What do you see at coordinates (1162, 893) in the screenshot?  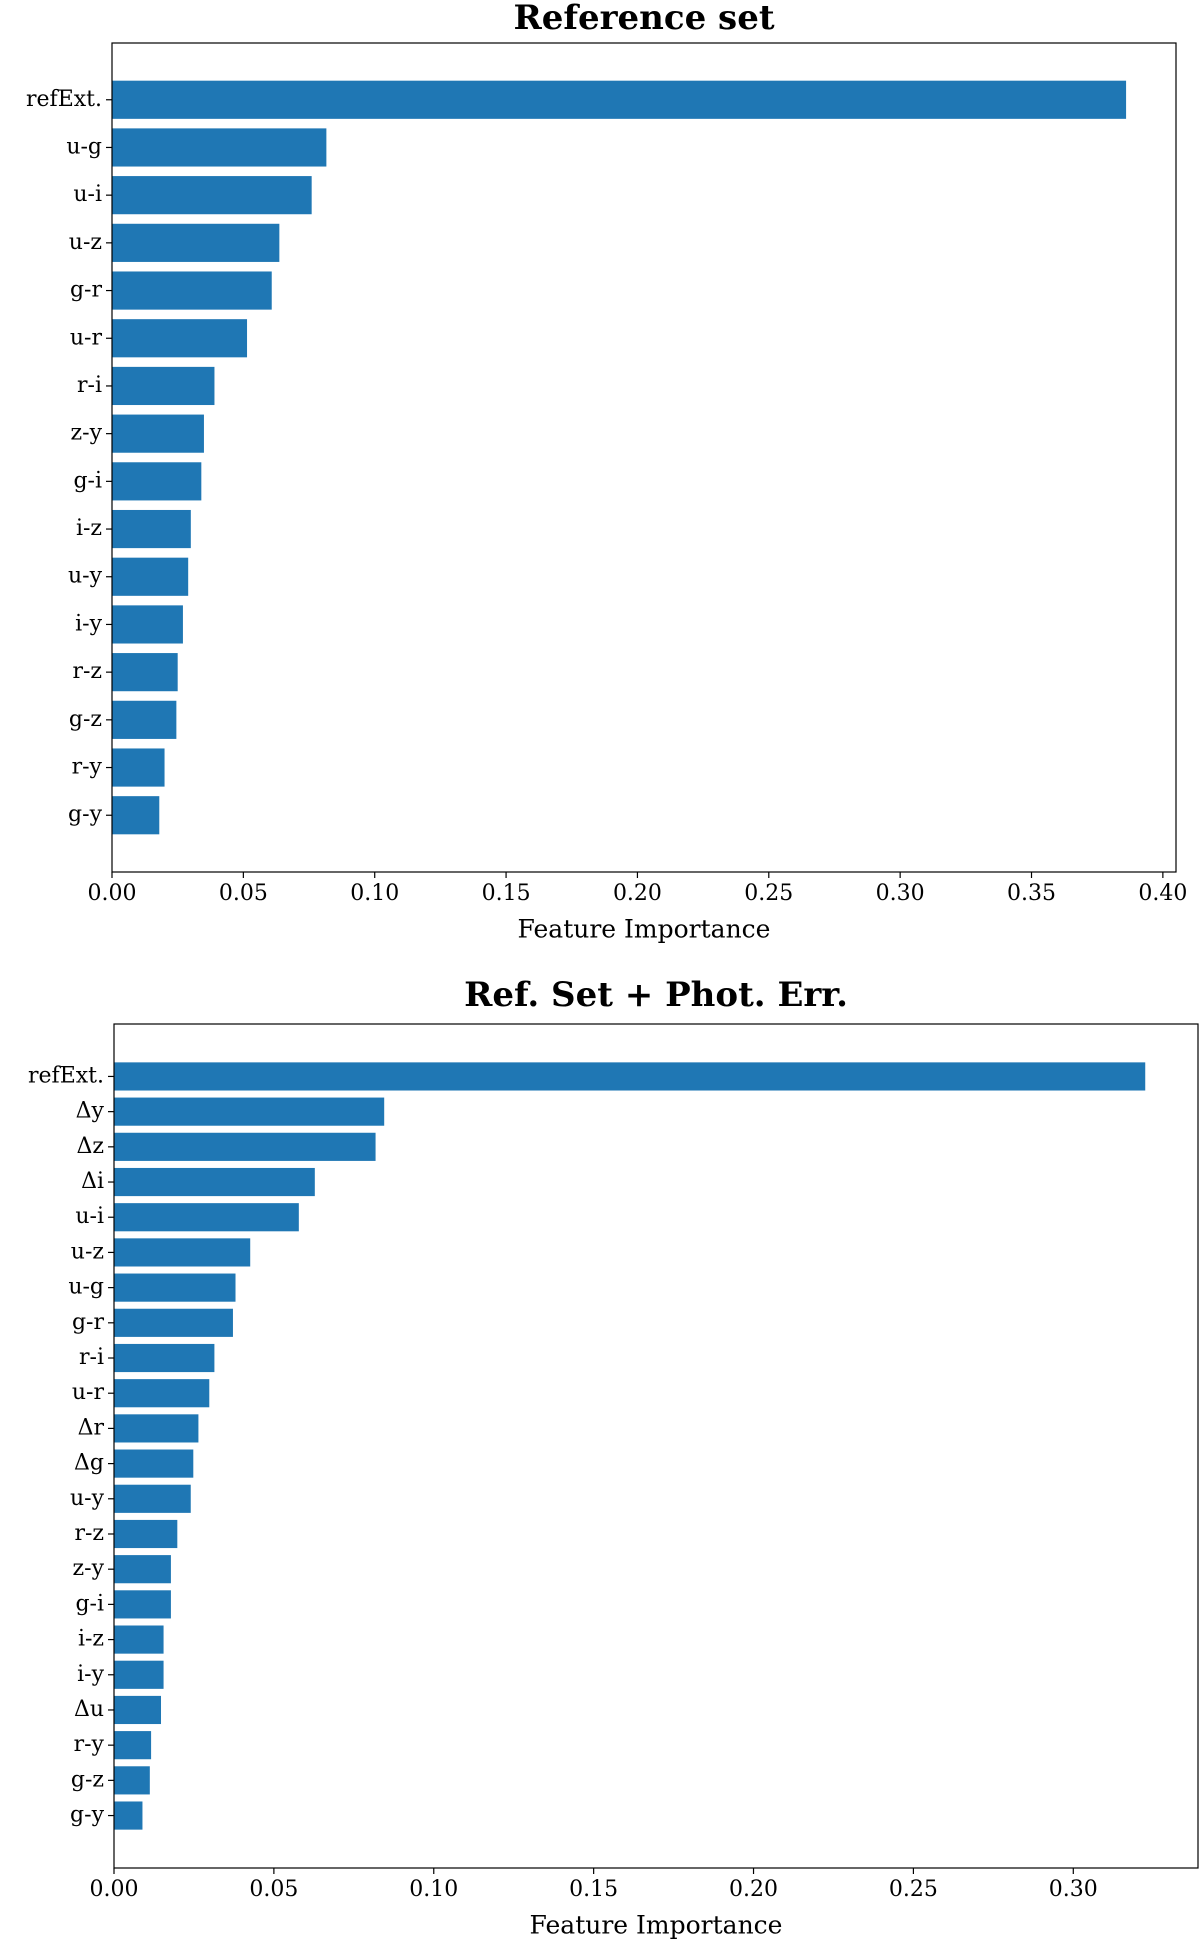 I see `x-tick-label: 0.40` at bounding box center [1162, 893].